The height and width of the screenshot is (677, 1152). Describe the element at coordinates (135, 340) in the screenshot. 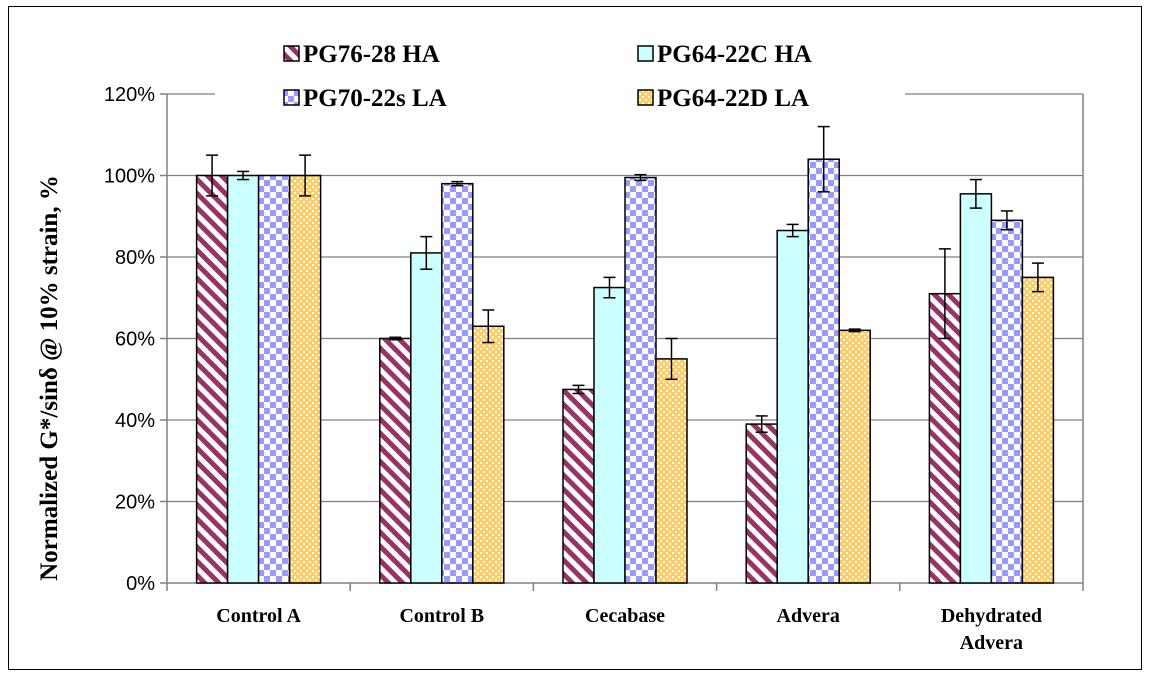

I see `y-tick-label: 60%` at that location.